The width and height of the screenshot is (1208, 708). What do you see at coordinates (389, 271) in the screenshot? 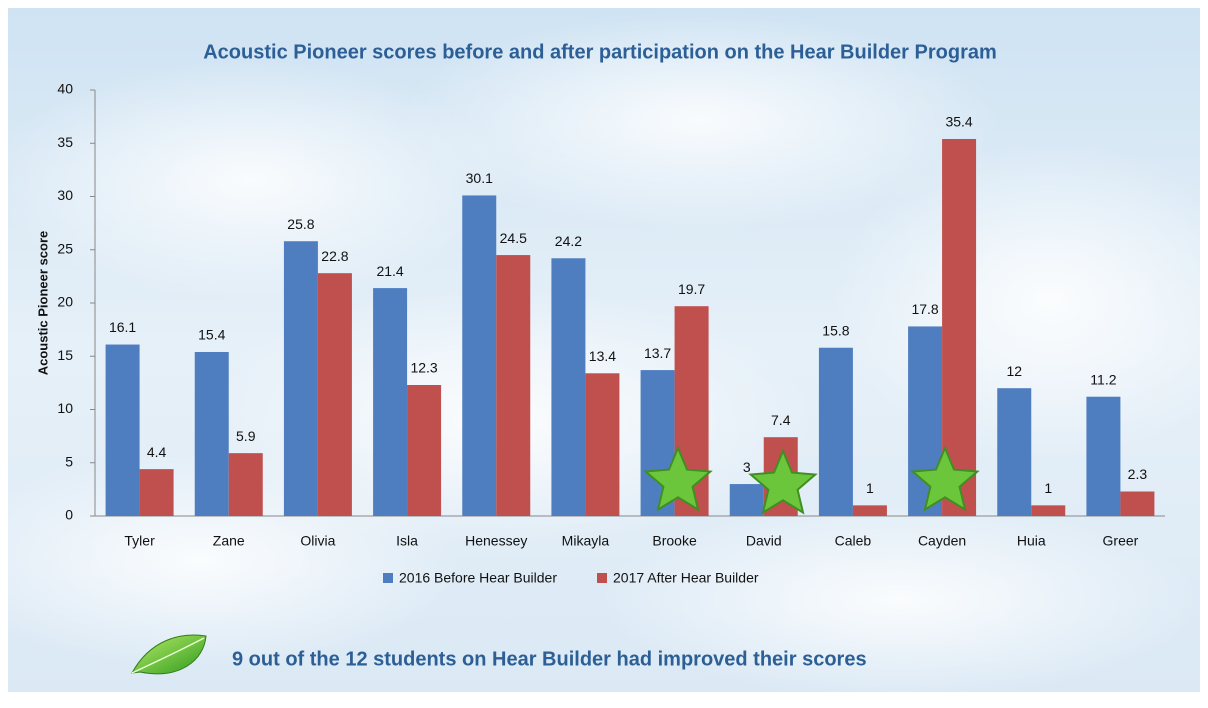
I see `value-label: 21.4` at bounding box center [389, 271].